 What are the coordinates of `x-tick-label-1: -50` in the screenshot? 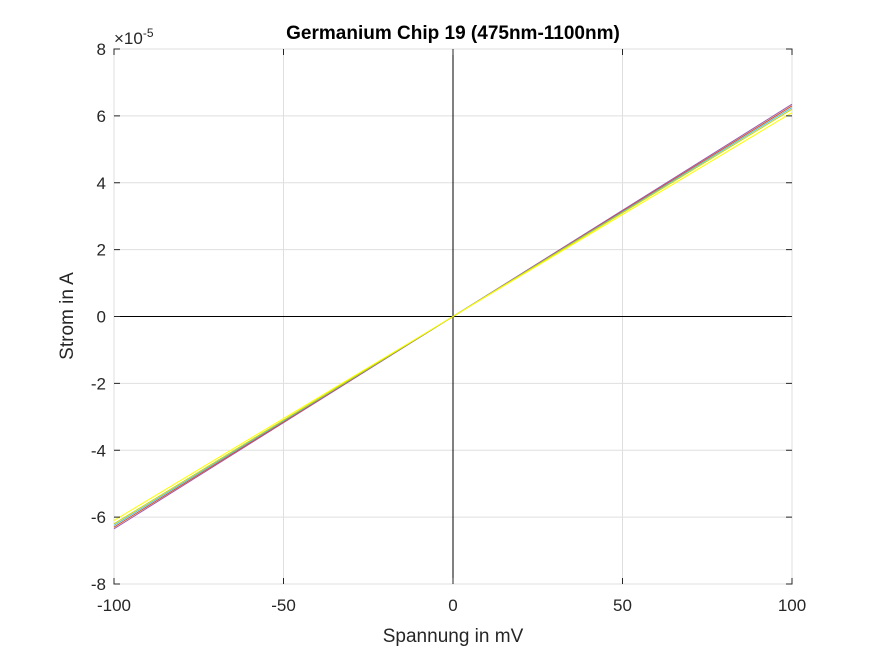 It's located at (283, 605).